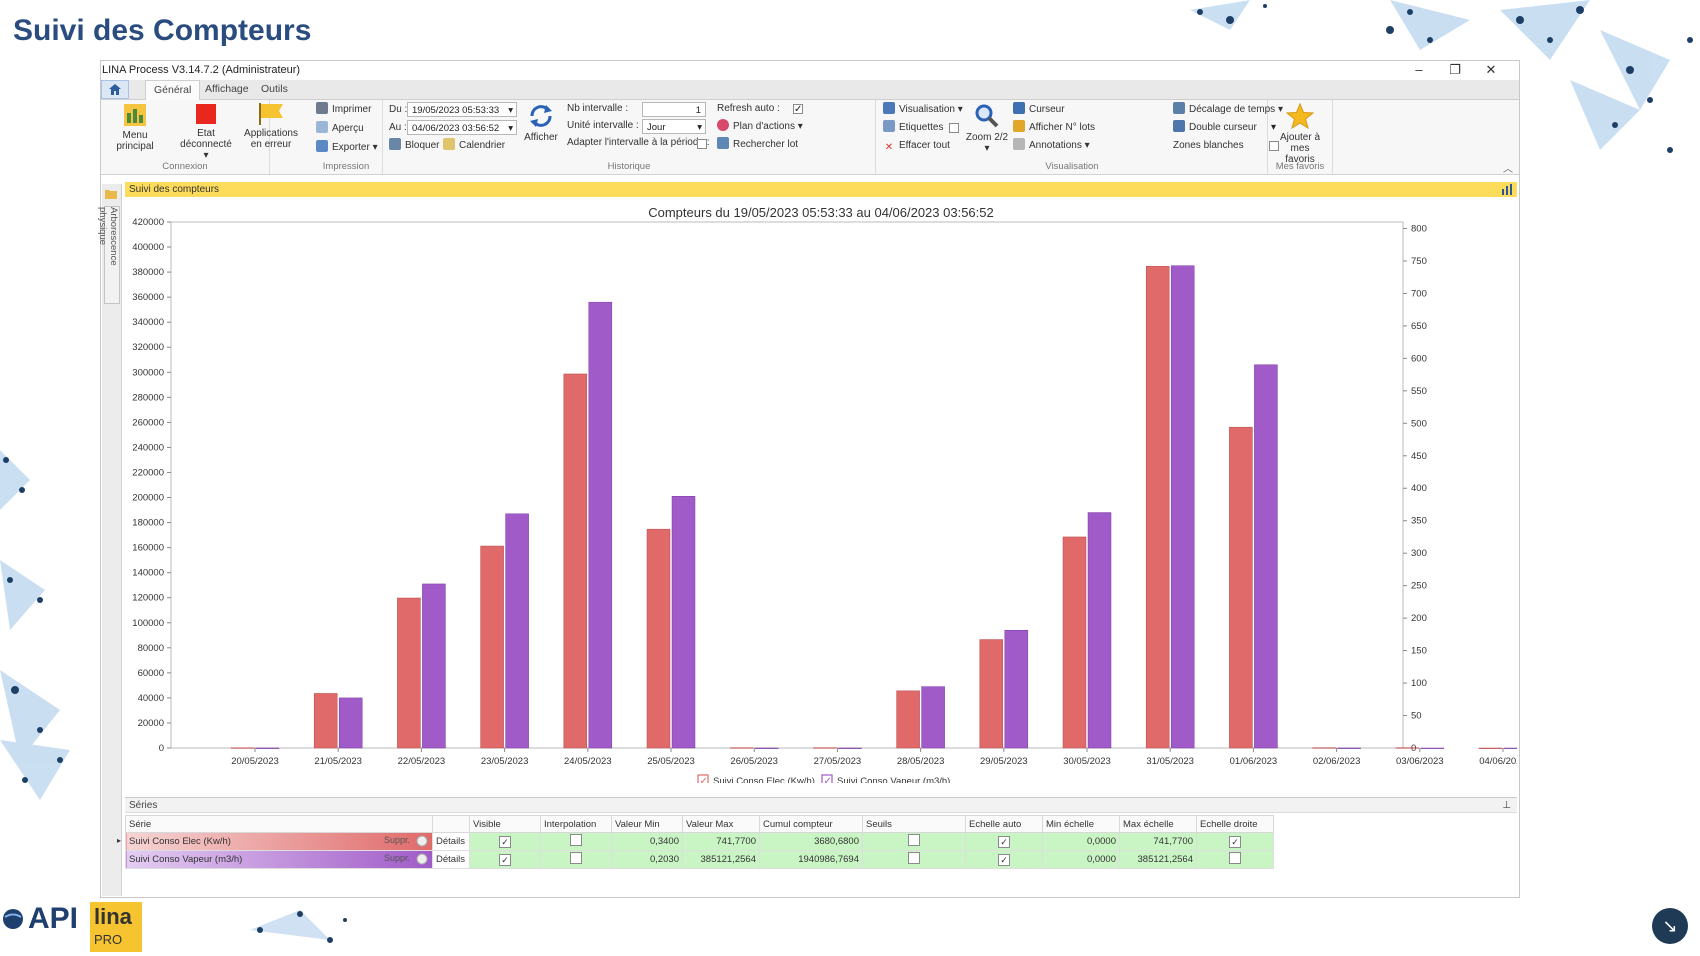 This screenshot has height=956, width=1700. I want to click on apercu-button: Aperçu, so click(340, 129).